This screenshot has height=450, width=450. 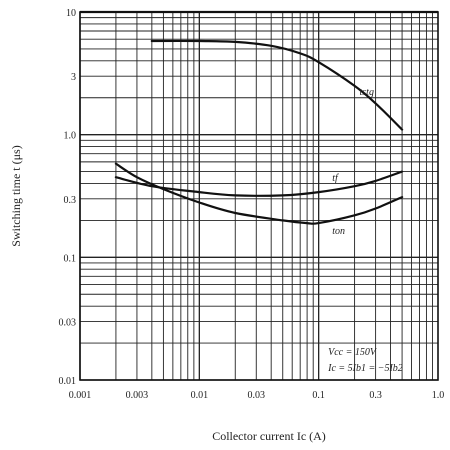 I want to click on condition-notes: Vcc = 150V Ic = 5Ib1 = −5Ib2, so click(x=365, y=360).